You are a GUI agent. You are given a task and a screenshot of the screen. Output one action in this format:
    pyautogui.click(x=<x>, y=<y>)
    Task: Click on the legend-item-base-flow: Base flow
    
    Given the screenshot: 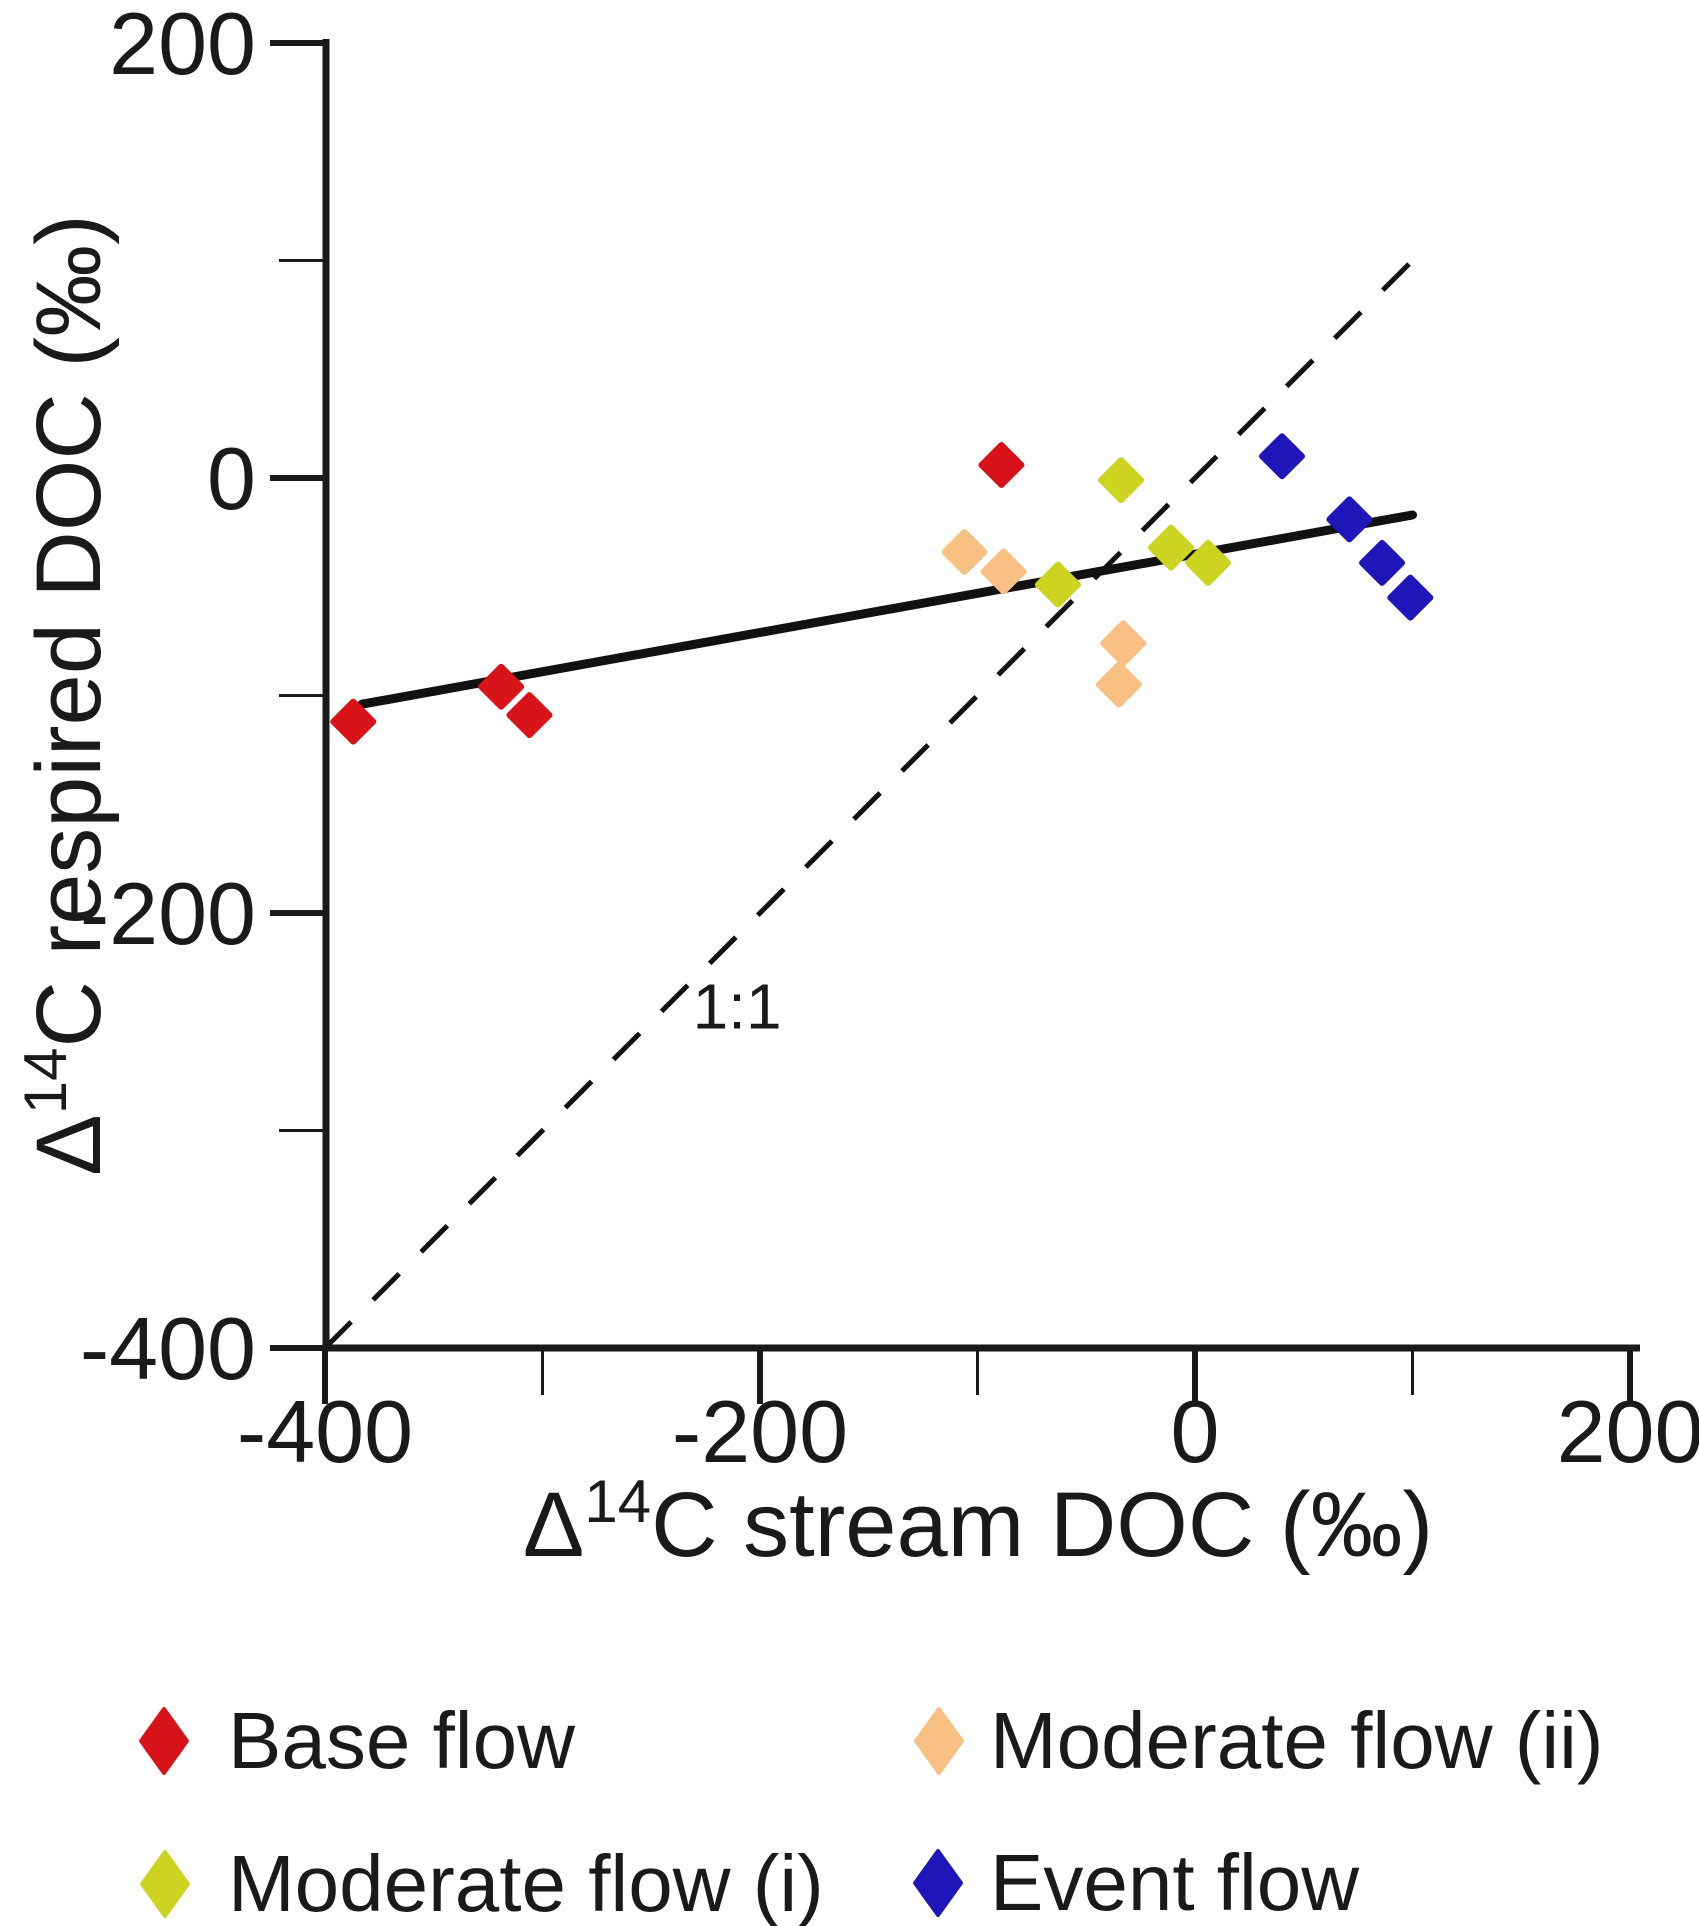 What is the action you would take?
    pyautogui.click(x=344, y=1741)
    